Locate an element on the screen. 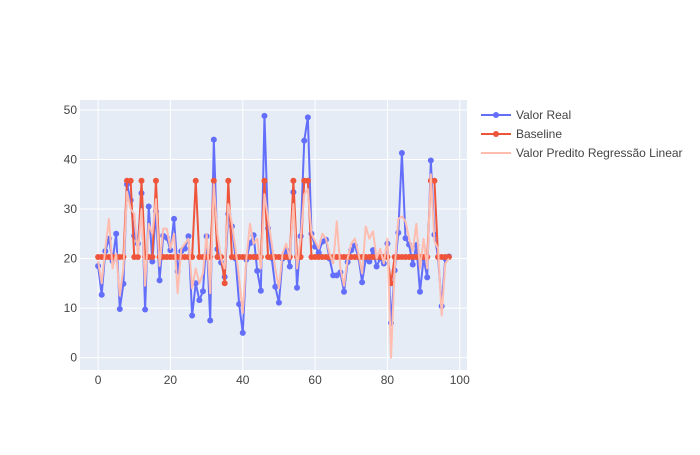 The image size is (700, 455). y-tick-label: 0 is located at coordinates (73, 358).